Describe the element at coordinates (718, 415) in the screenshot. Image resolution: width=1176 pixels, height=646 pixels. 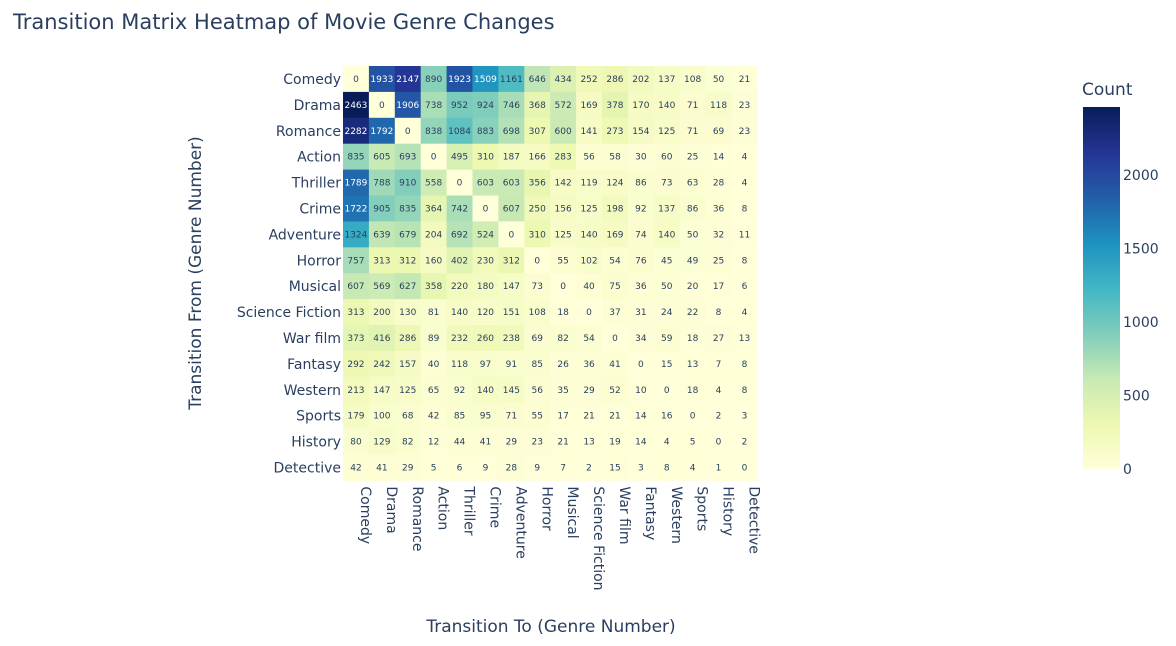
I see `heatmap-cell-sports-to-history` at that location.